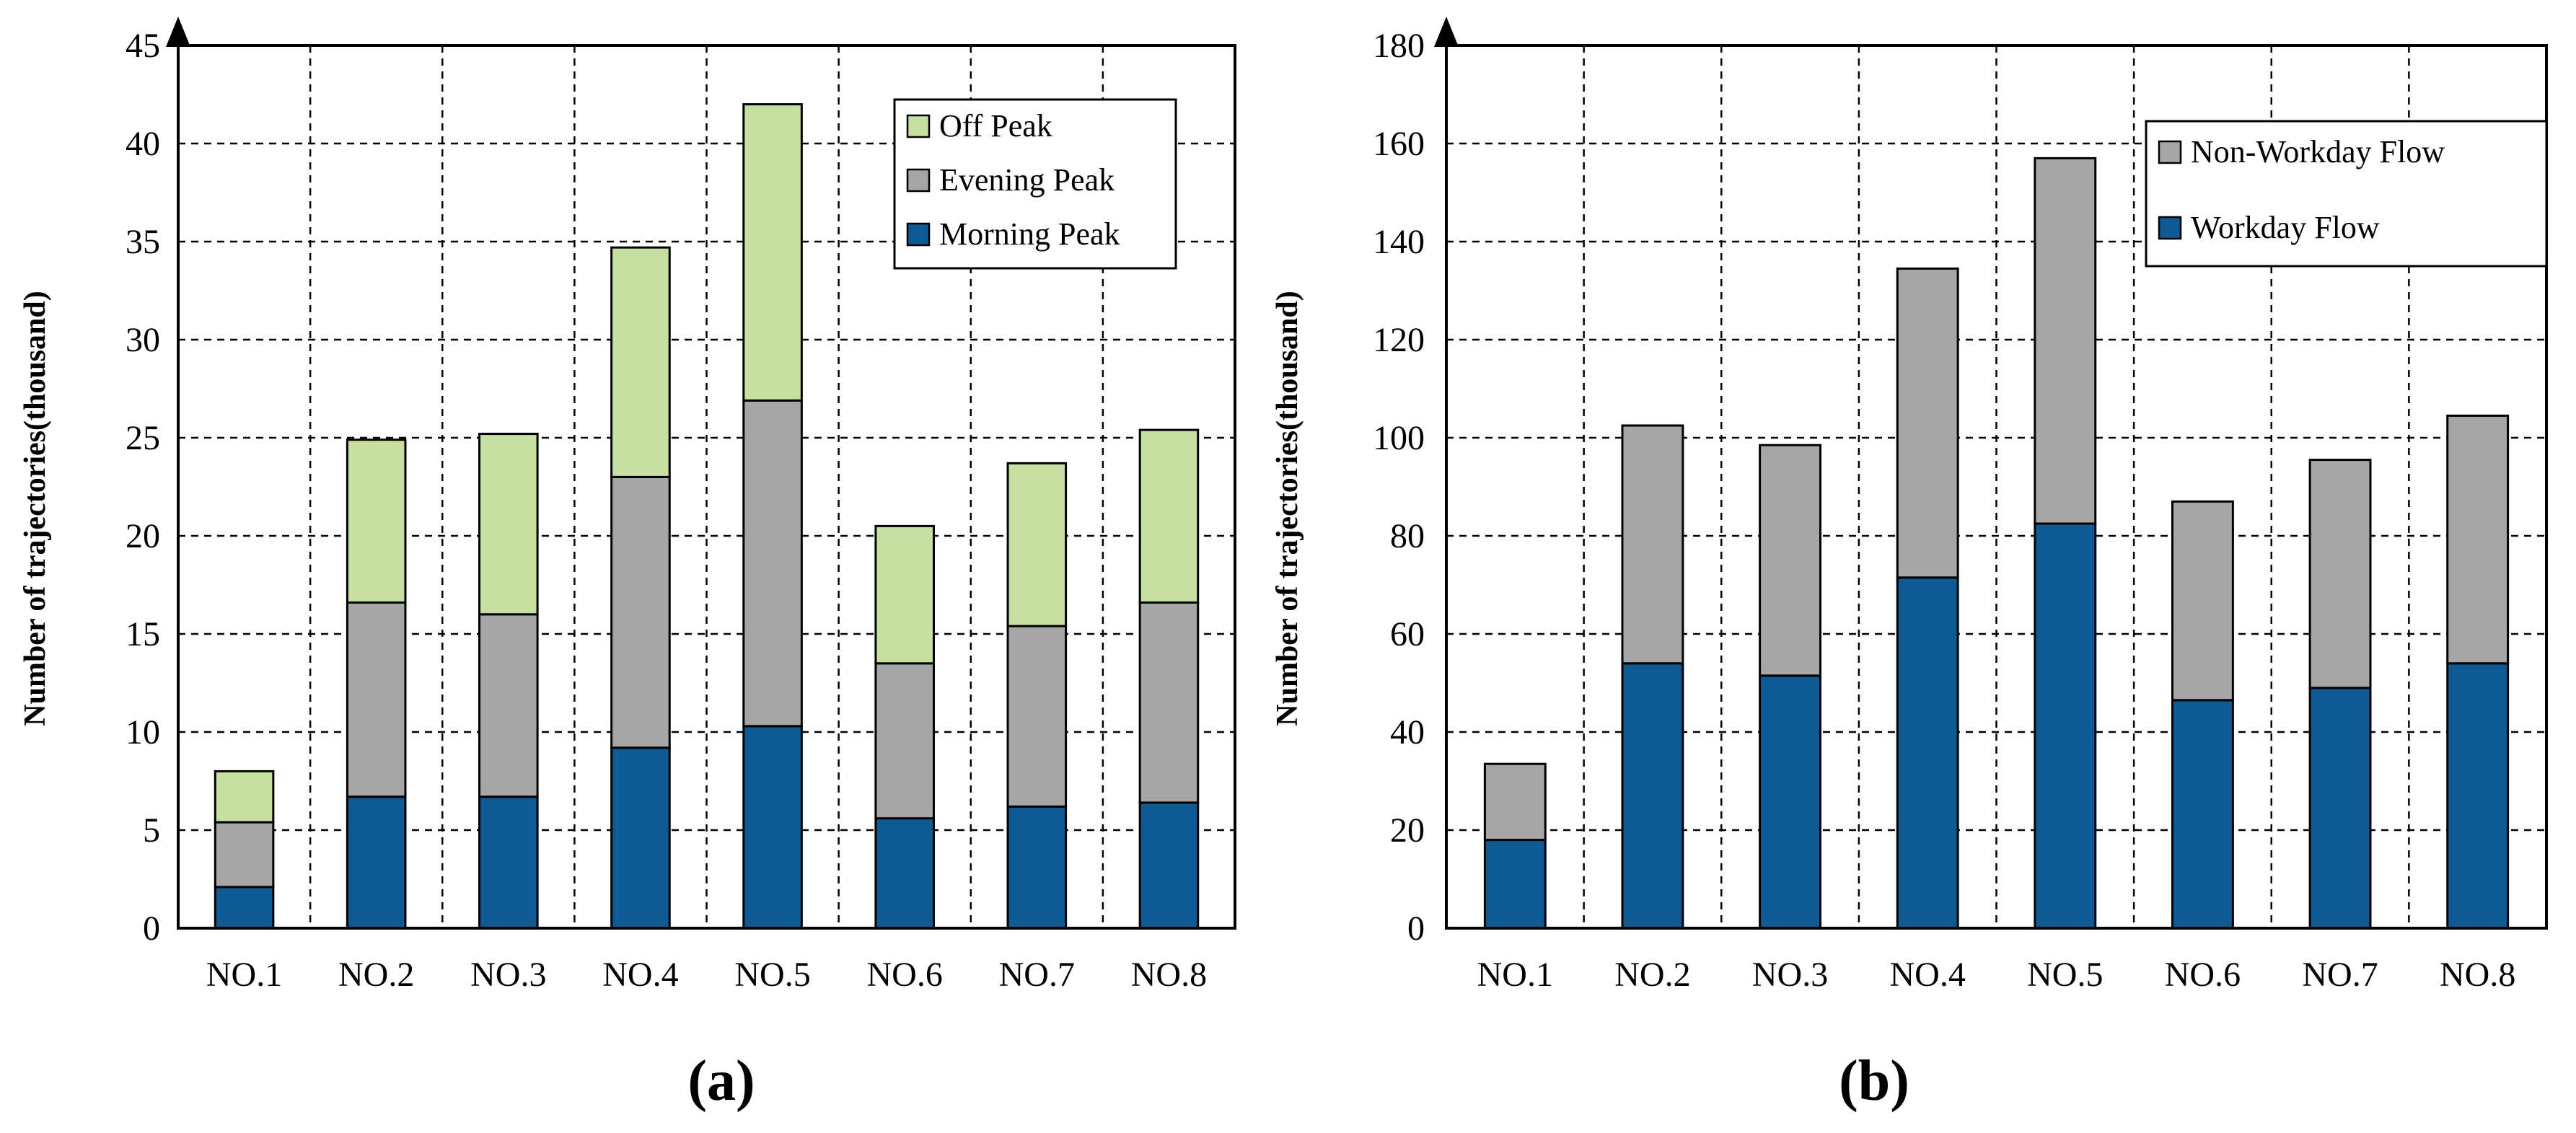 This screenshot has width=2576, height=1133. Describe the element at coordinates (640, 838) in the screenshot. I see `bar-a-no4-morning-peak` at that location.